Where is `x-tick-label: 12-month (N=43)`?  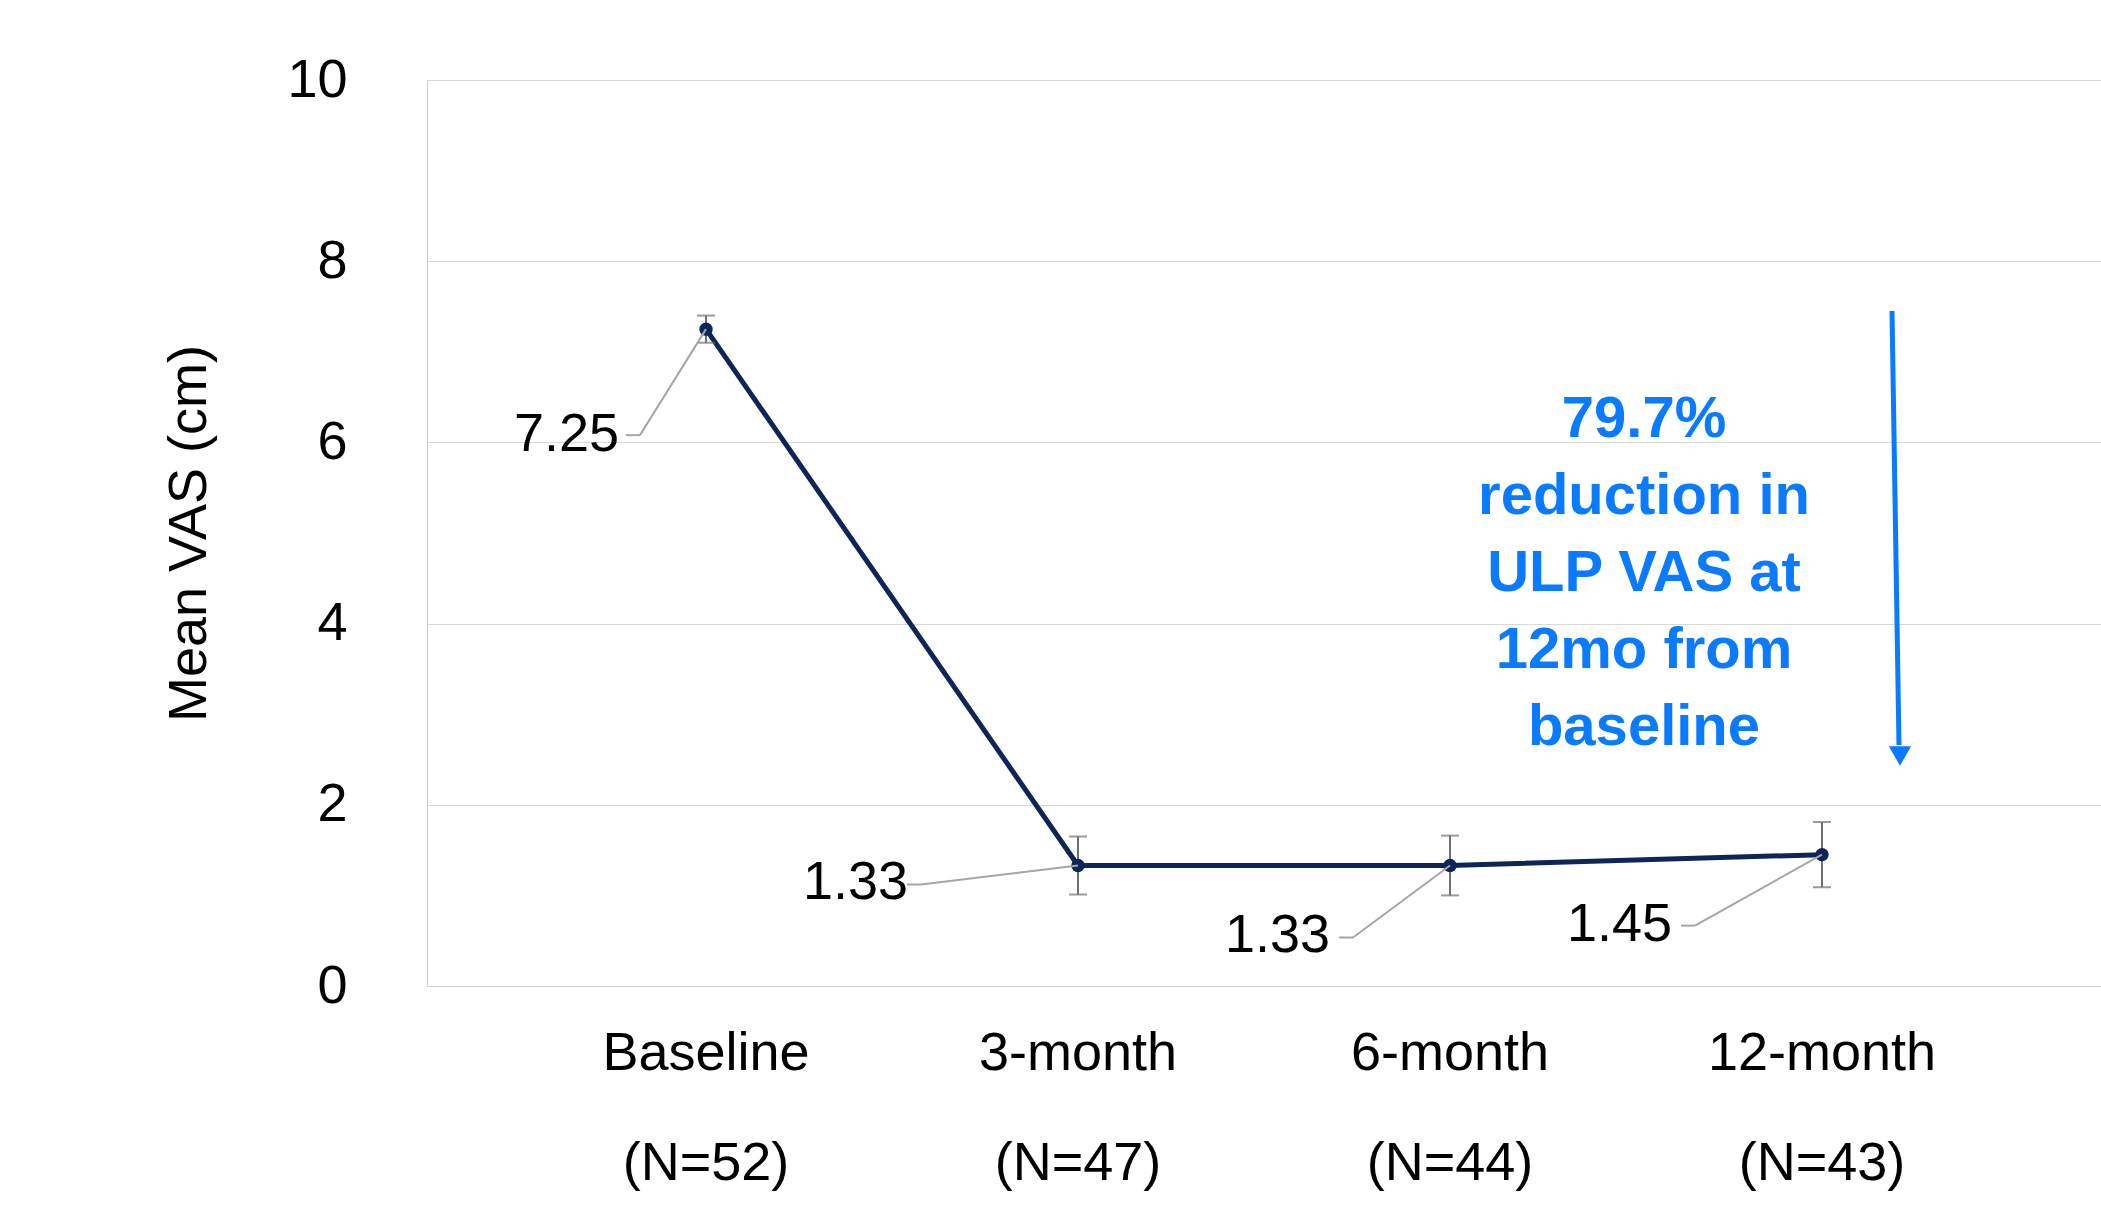 x-tick-label: 12-month (N=43) is located at coordinates (1822, 1105).